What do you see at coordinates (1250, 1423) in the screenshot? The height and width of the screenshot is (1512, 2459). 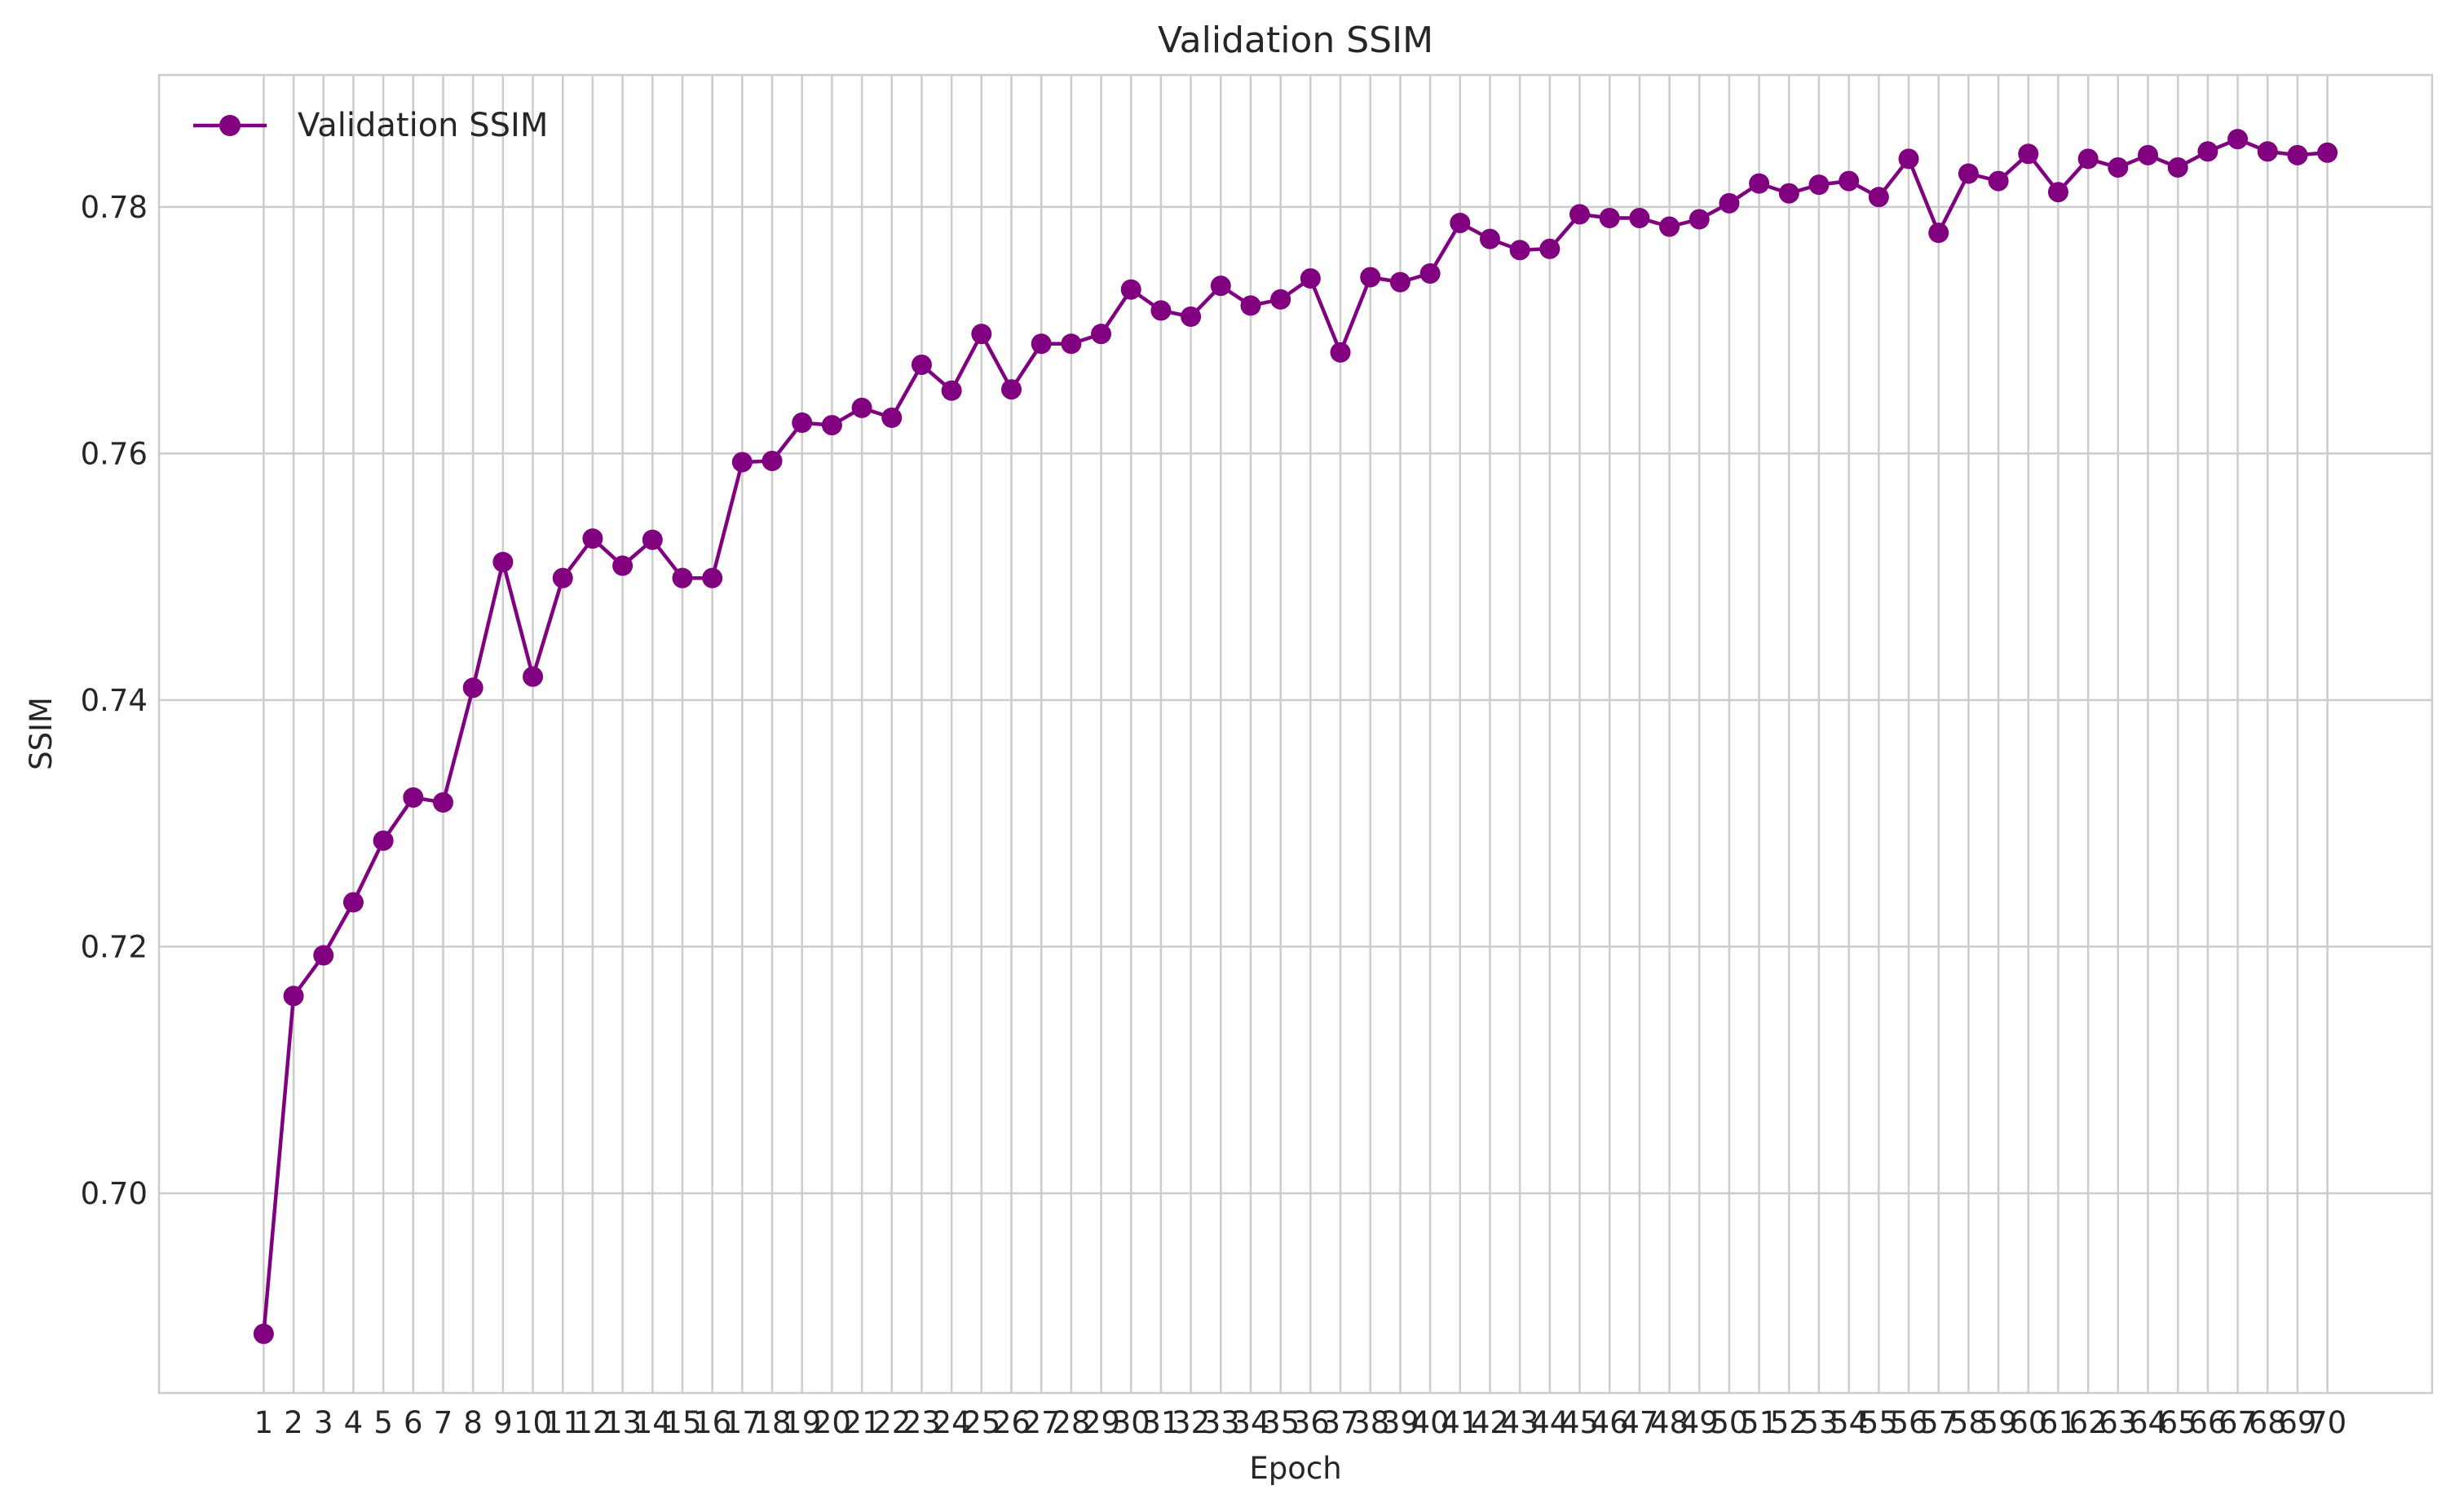 I see `x-tick-label: 34` at bounding box center [1250, 1423].